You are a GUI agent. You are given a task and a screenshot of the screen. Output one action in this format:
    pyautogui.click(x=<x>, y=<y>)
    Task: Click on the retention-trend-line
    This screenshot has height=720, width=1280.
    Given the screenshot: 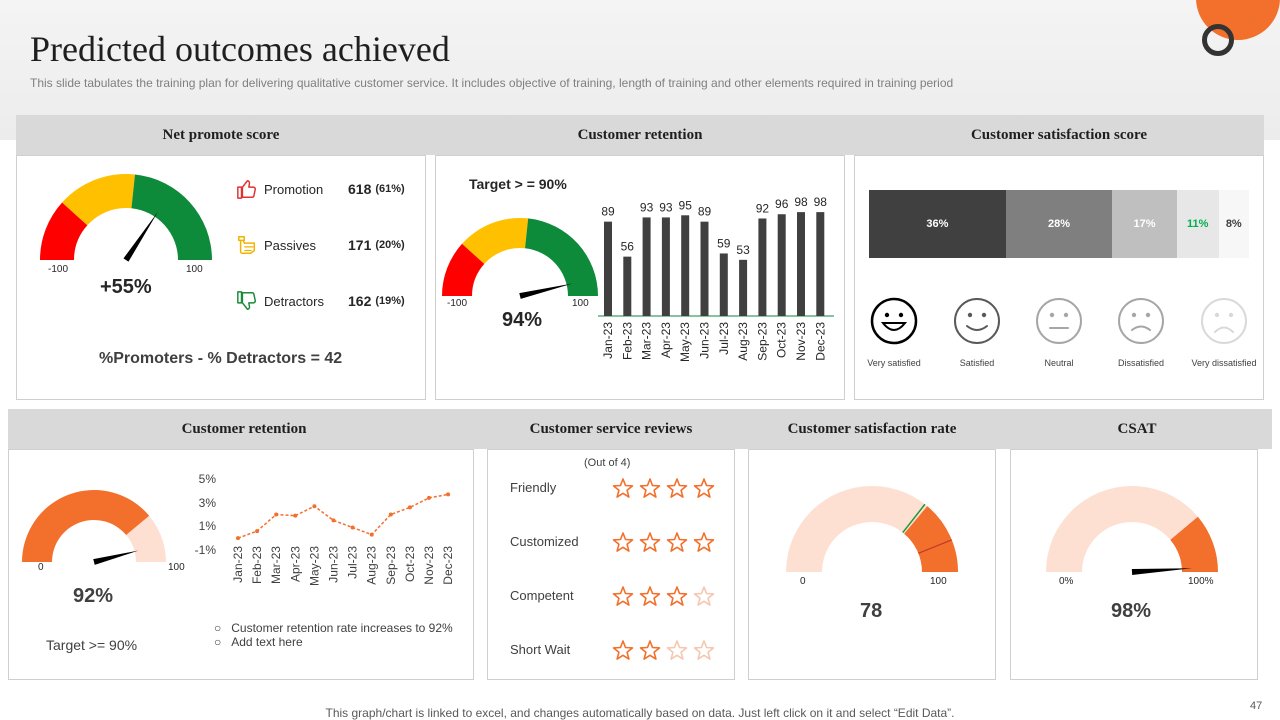 What is the action you would take?
    pyautogui.click(x=343, y=516)
    